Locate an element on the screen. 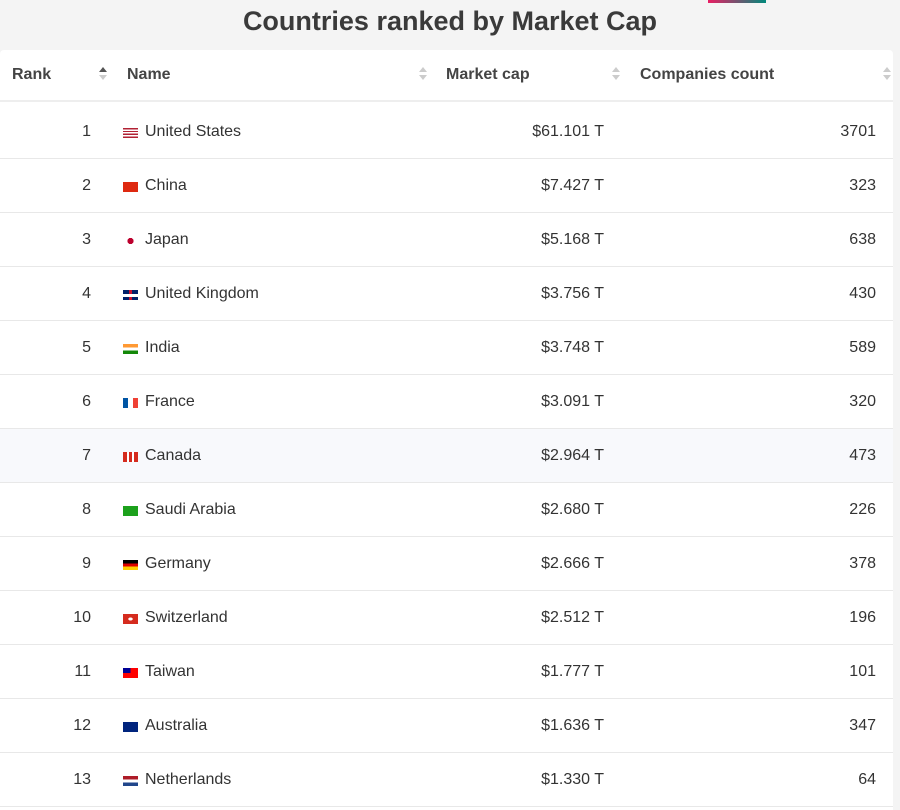 This screenshot has height=810, width=900. companies-count-cell: 320 is located at coordinates (862, 401).